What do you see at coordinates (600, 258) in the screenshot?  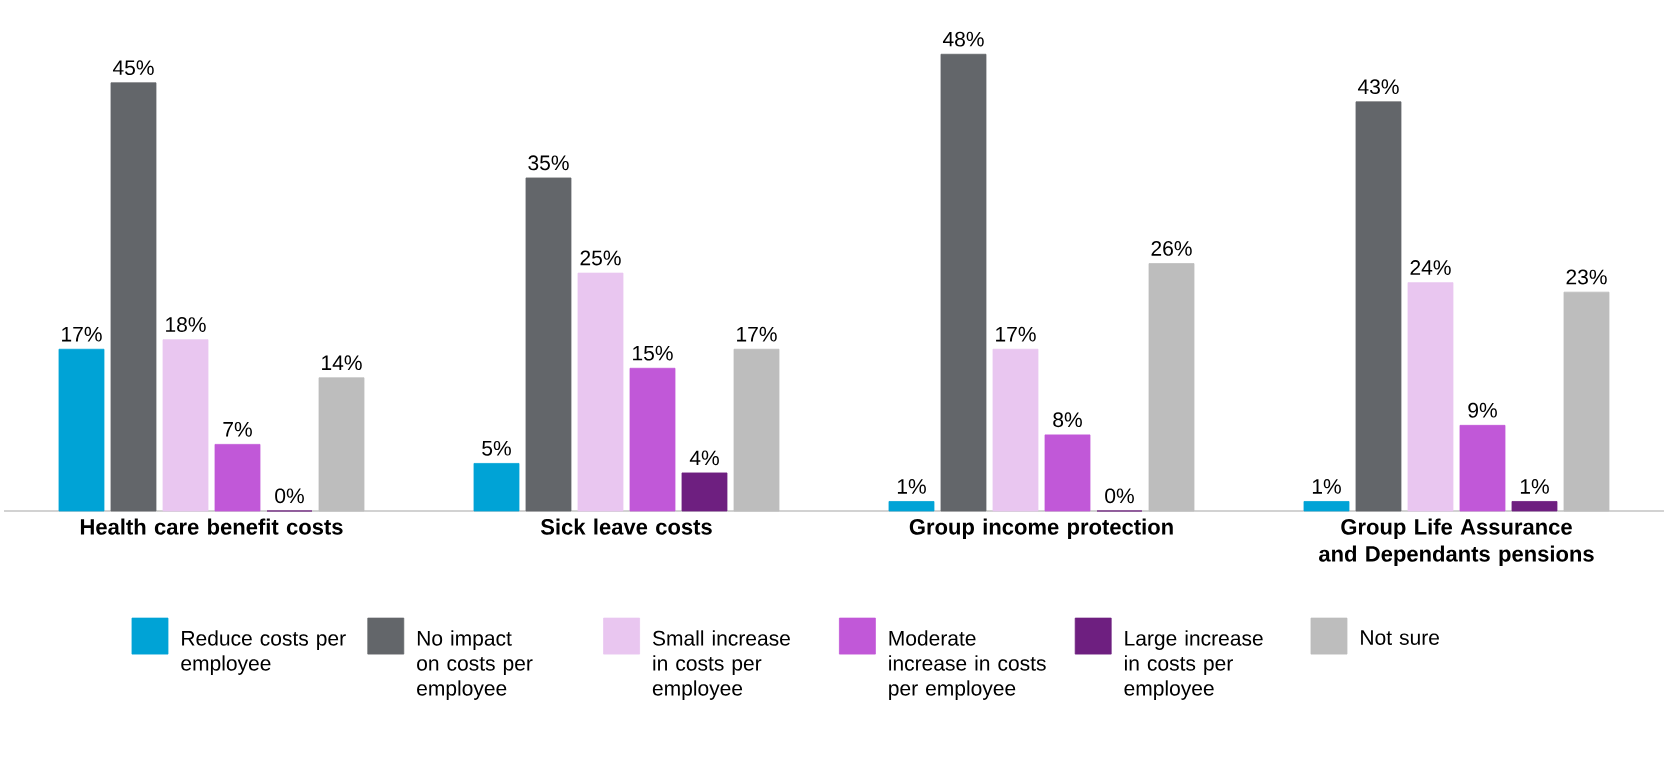 I see `data-label: 25%` at bounding box center [600, 258].